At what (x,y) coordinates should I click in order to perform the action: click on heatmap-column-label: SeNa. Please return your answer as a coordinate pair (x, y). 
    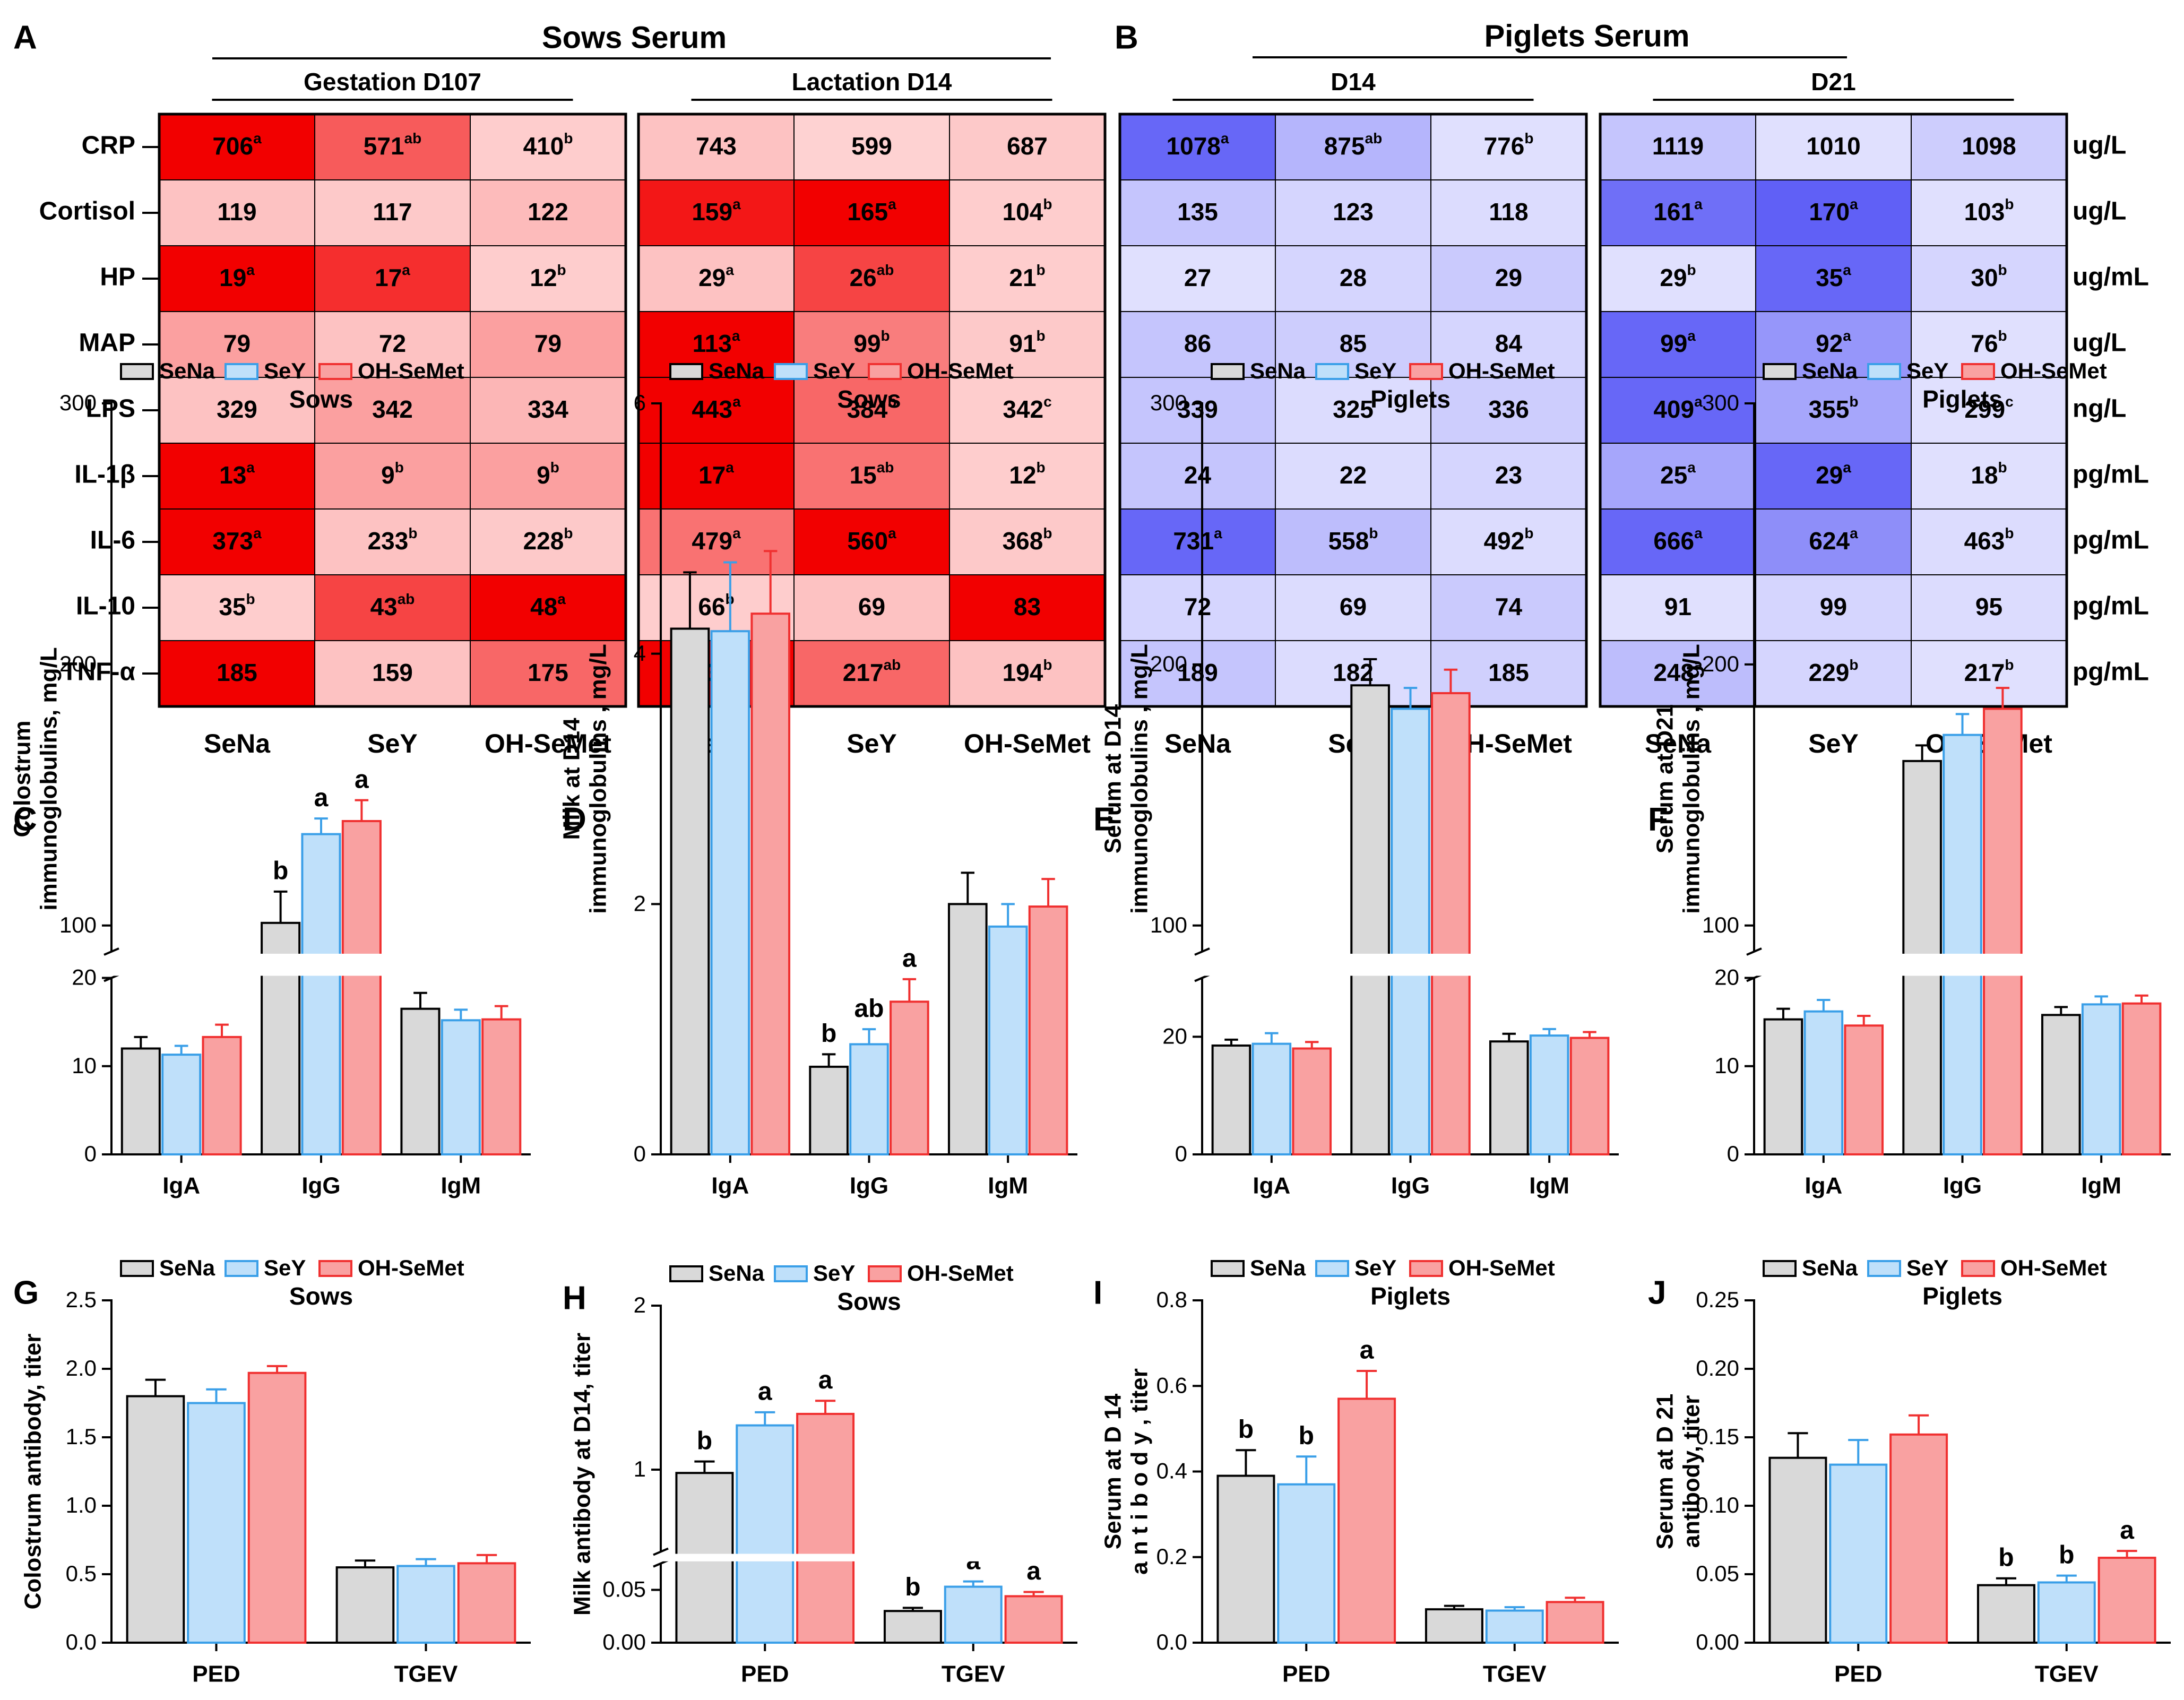
    Looking at the image, I should click on (1678, 743).